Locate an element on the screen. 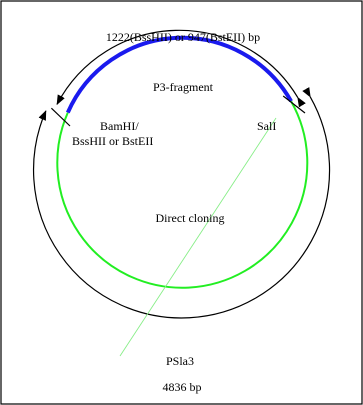  plasmid-size: 4836 bp is located at coordinates (182, 387).